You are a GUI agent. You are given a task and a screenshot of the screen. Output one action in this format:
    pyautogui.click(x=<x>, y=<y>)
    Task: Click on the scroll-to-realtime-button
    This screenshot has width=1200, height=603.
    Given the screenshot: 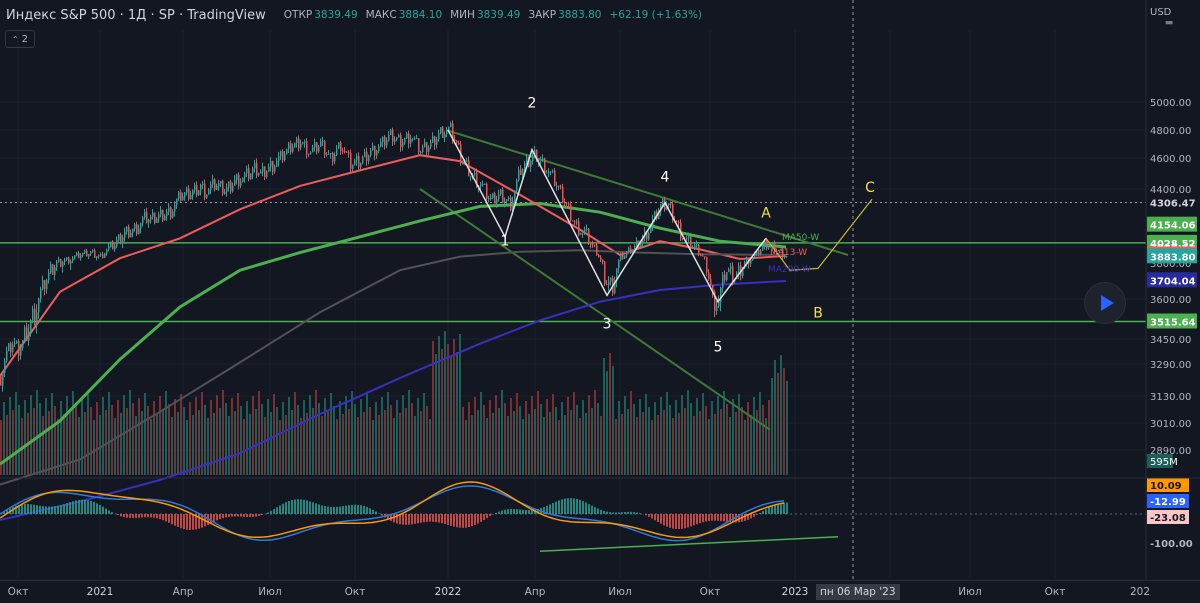 What is the action you would take?
    pyautogui.click(x=1105, y=303)
    